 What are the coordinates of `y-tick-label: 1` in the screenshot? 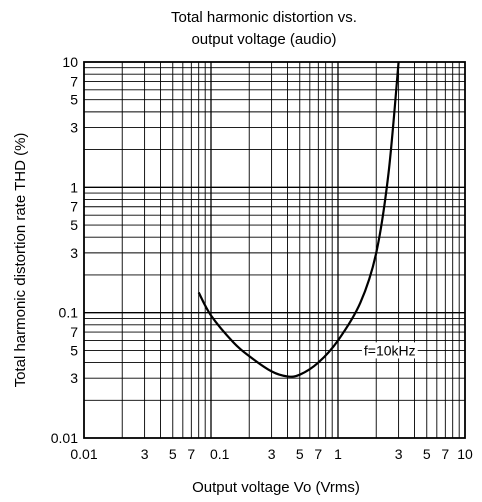 It's located at (74, 187).